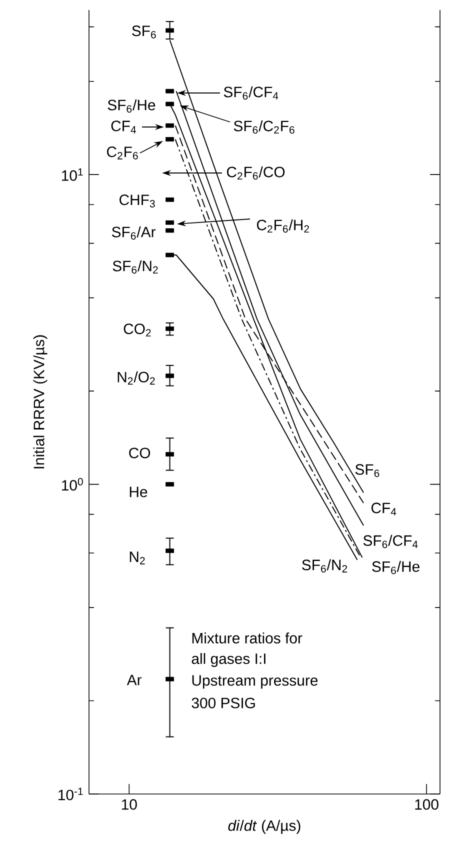  What do you see at coordinates (70, 794) in the screenshot?
I see `y-tick-label: 10$^{-1}$` at bounding box center [70, 794].